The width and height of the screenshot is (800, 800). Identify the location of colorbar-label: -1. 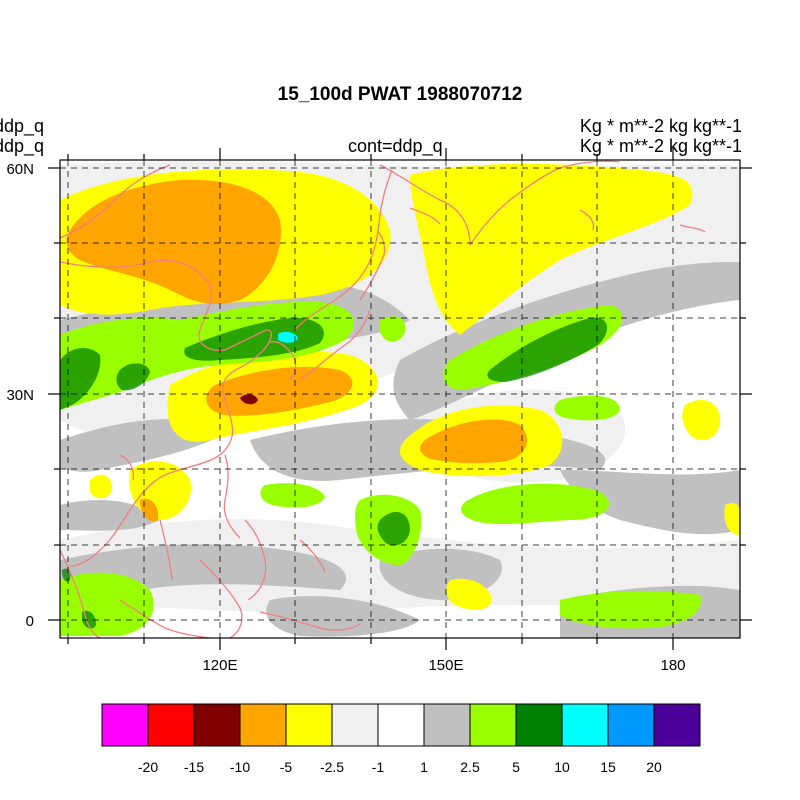
(378, 767).